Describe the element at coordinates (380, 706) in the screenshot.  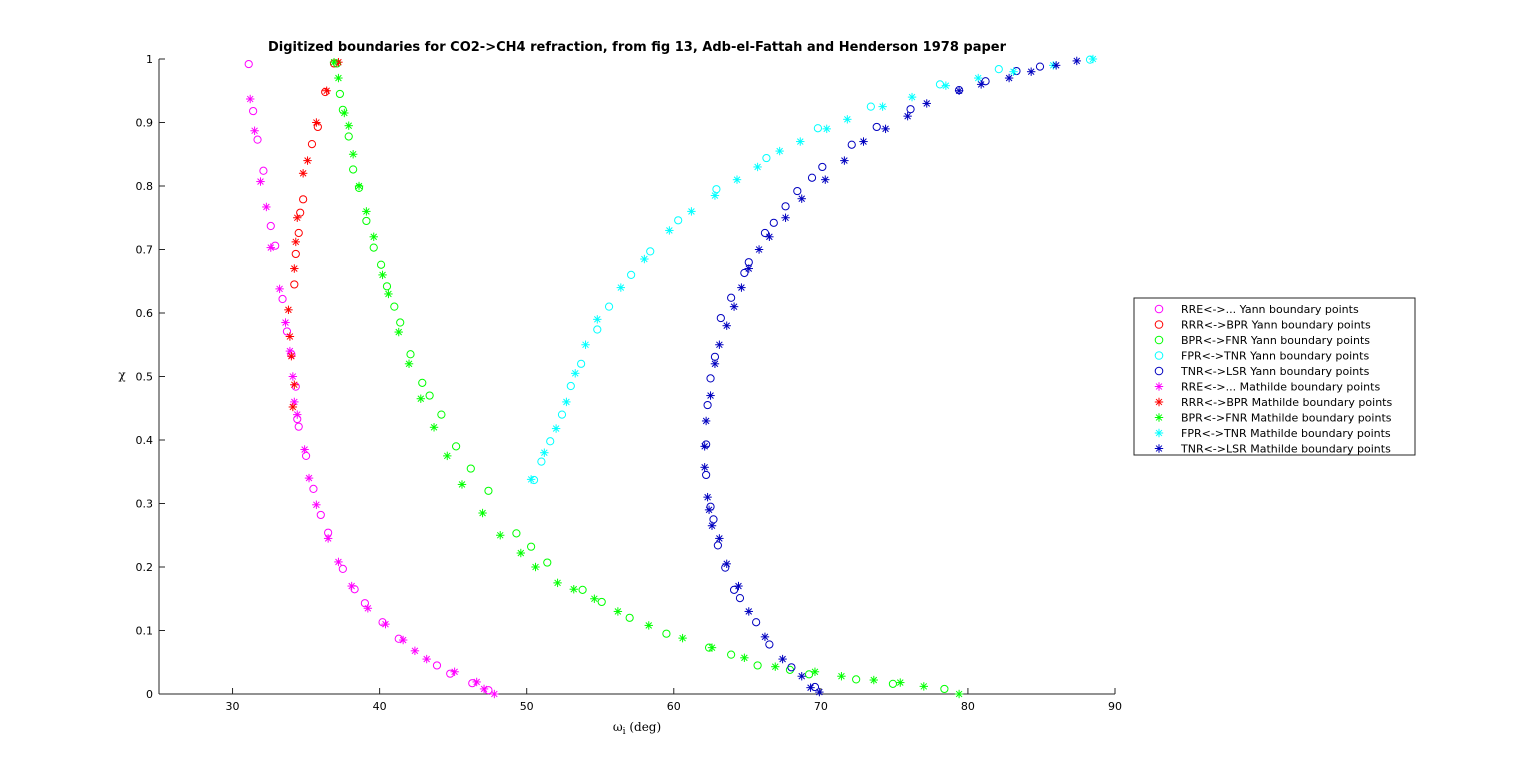
I see `x-tick-label: 40` at that location.